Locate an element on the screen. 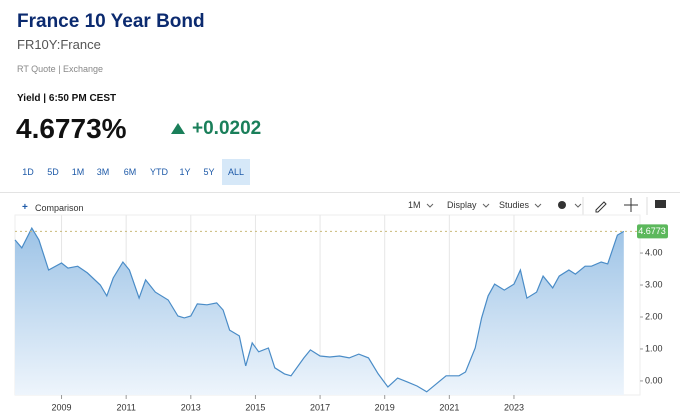 This screenshot has height=419, width=680. y-tick-label: 4.00 is located at coordinates (654, 252).